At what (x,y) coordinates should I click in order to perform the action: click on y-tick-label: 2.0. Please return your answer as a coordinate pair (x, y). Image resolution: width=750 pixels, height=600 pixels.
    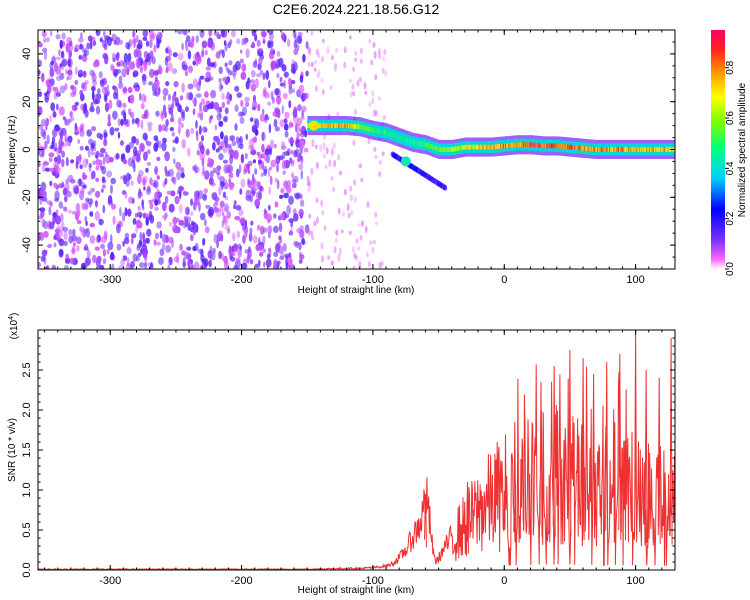
    Looking at the image, I should click on (27, 409).